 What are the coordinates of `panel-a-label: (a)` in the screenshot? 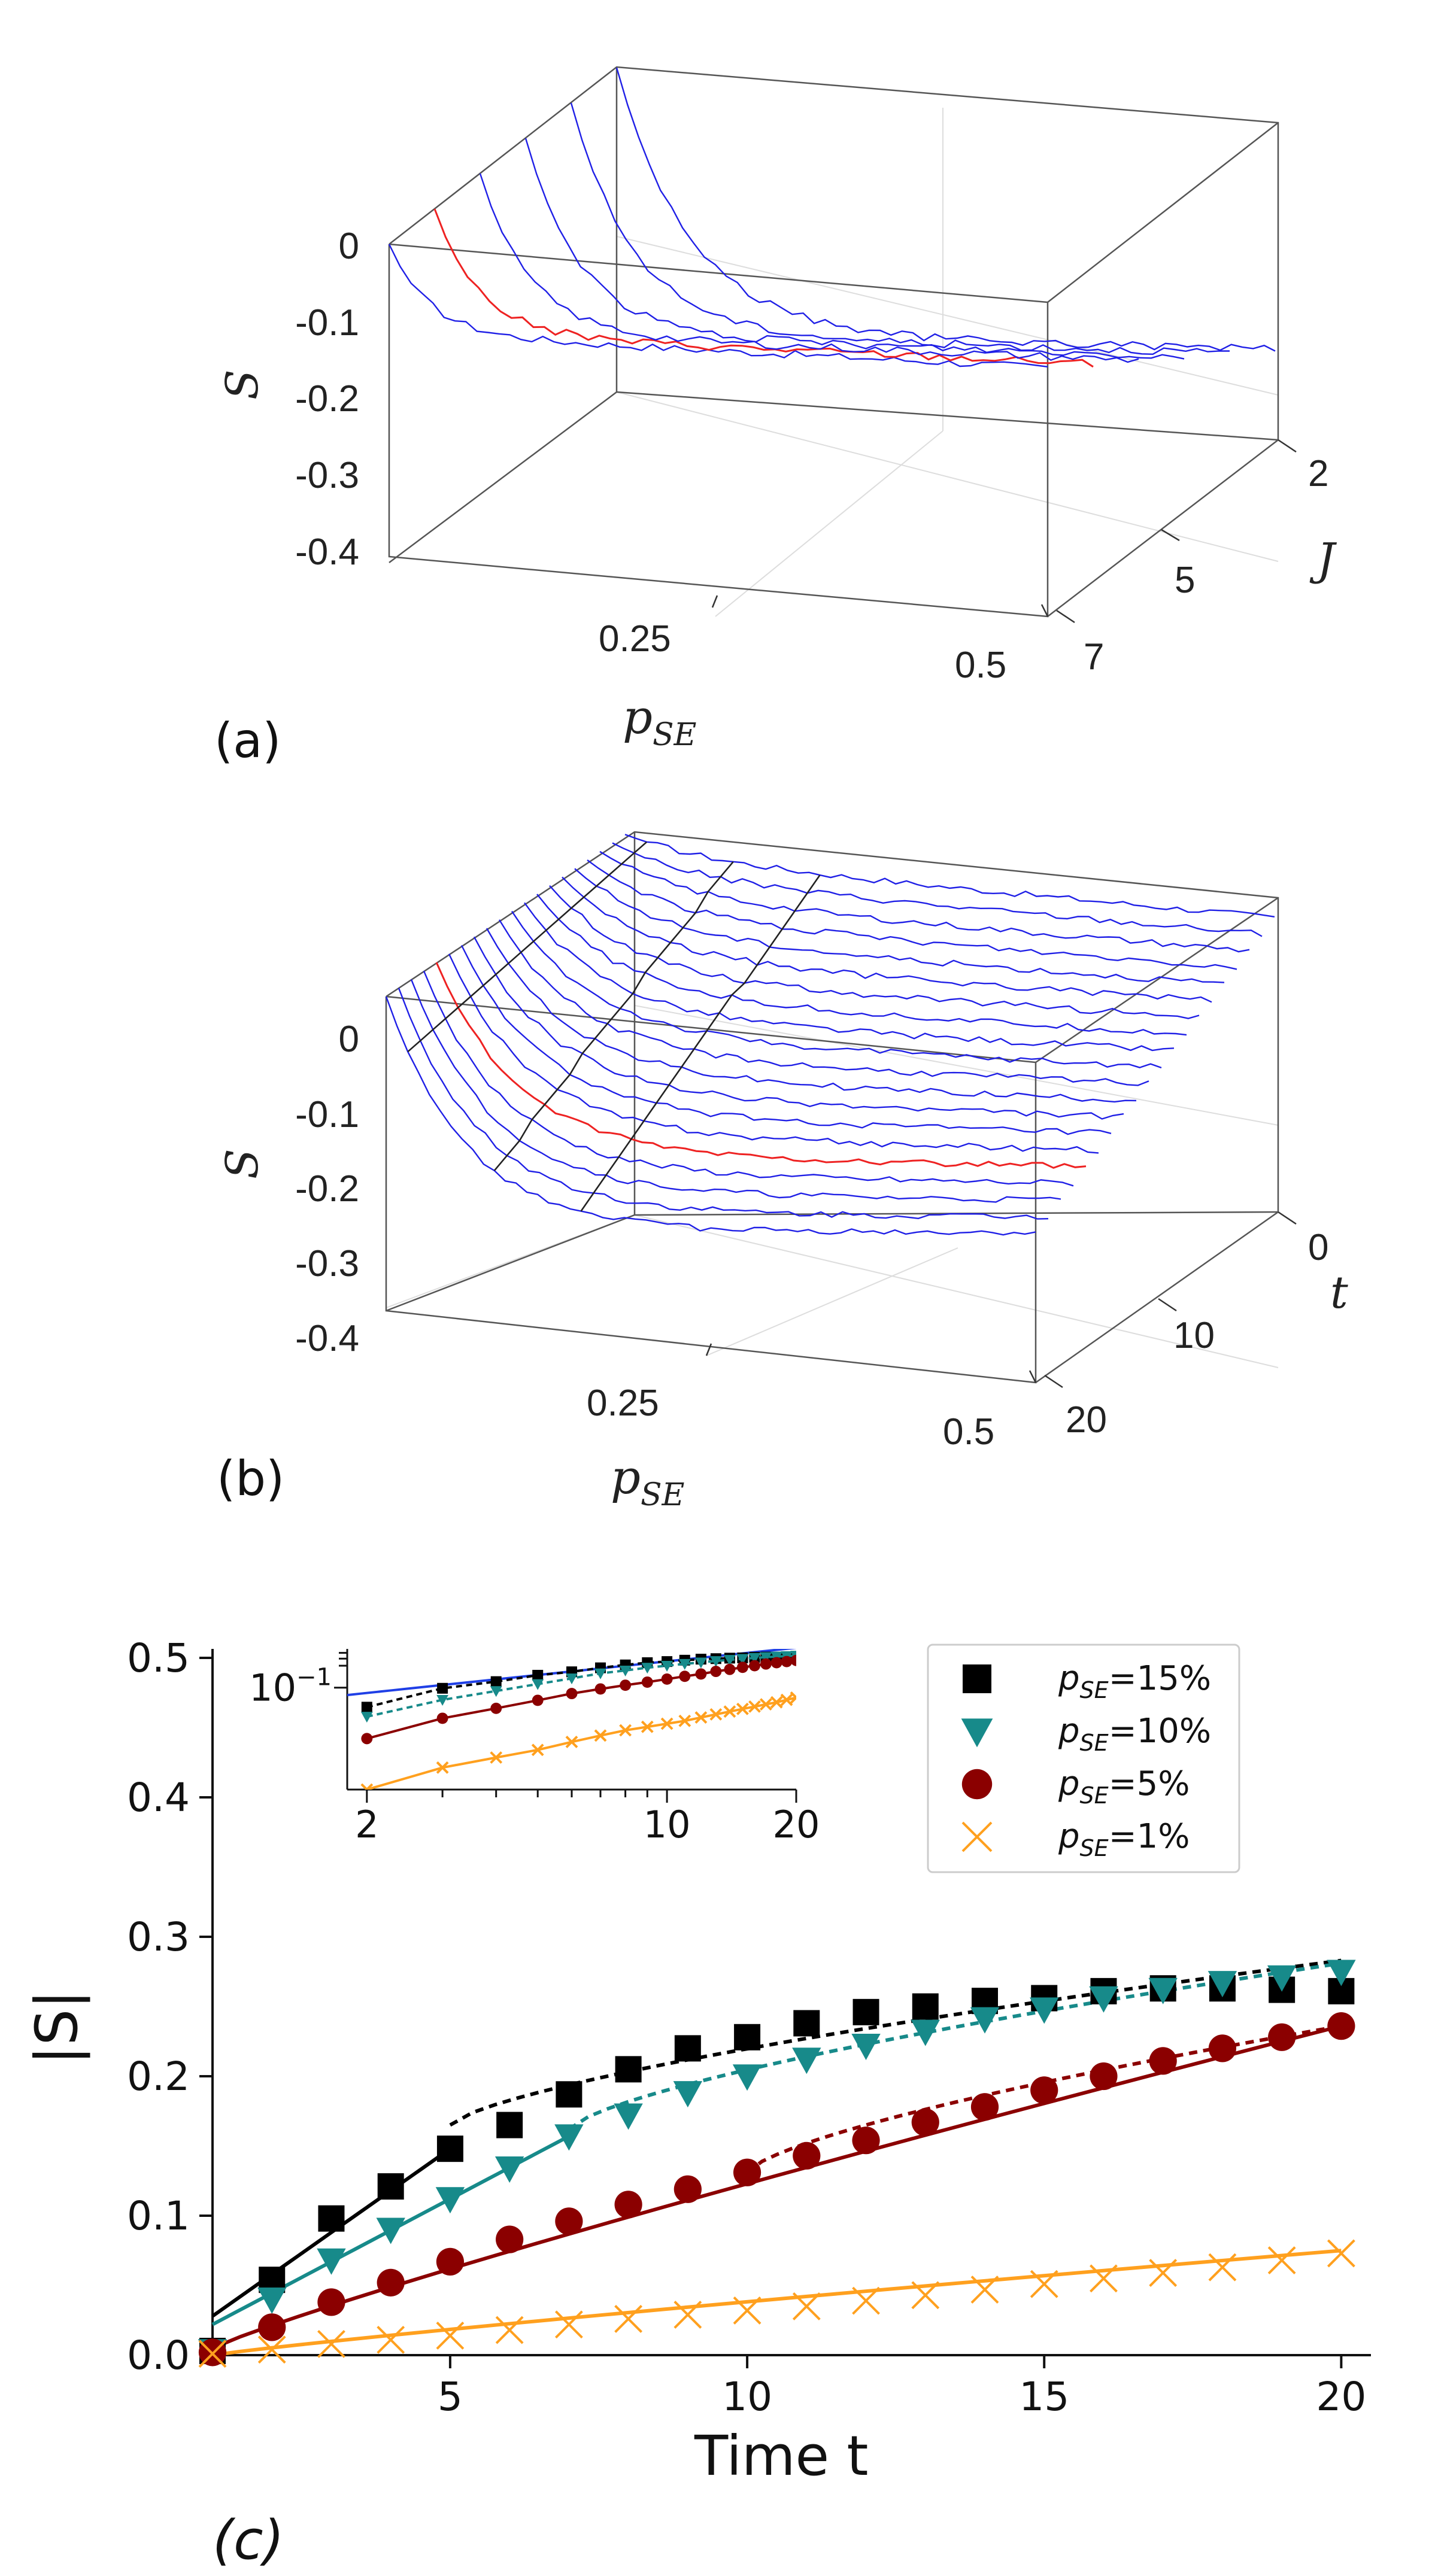 It's located at (248, 740).